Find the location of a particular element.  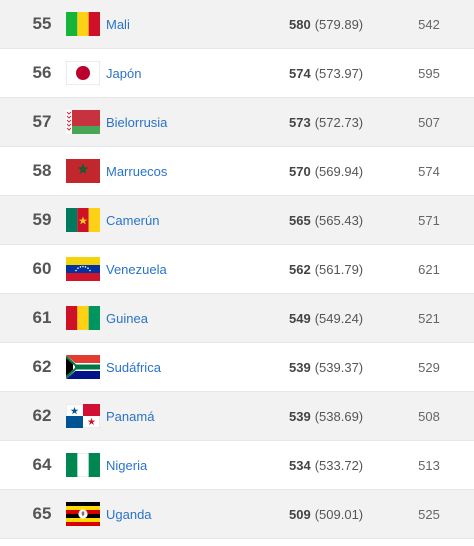

points-exact: (579.89) is located at coordinates (339, 24).